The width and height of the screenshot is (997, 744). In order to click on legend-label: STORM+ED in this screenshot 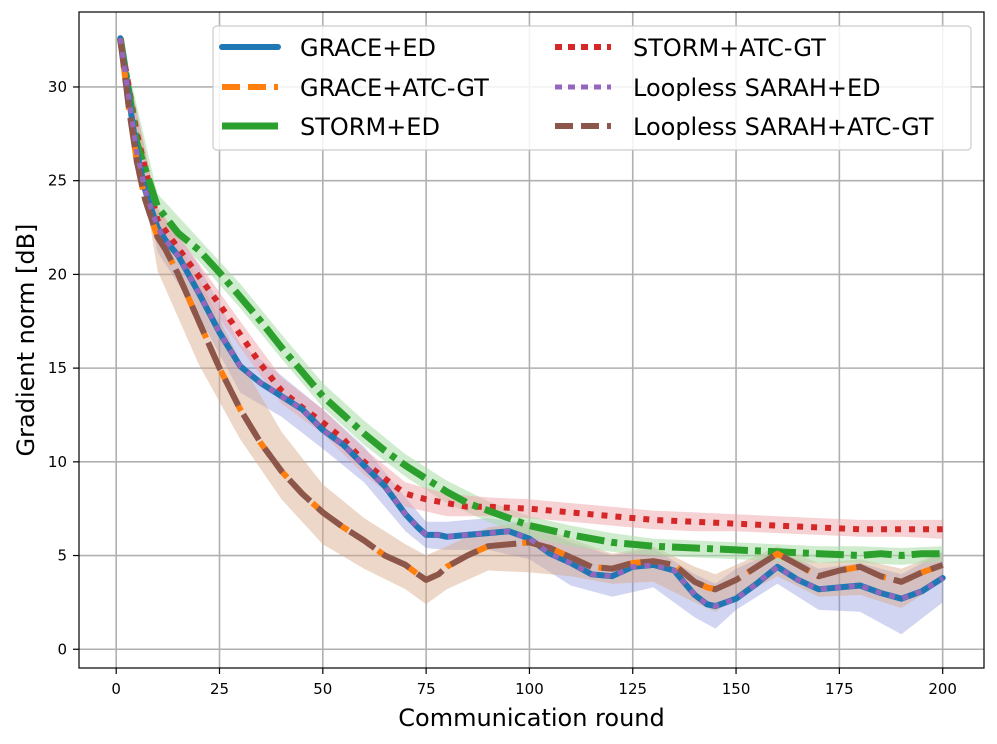, I will do `click(370, 127)`.